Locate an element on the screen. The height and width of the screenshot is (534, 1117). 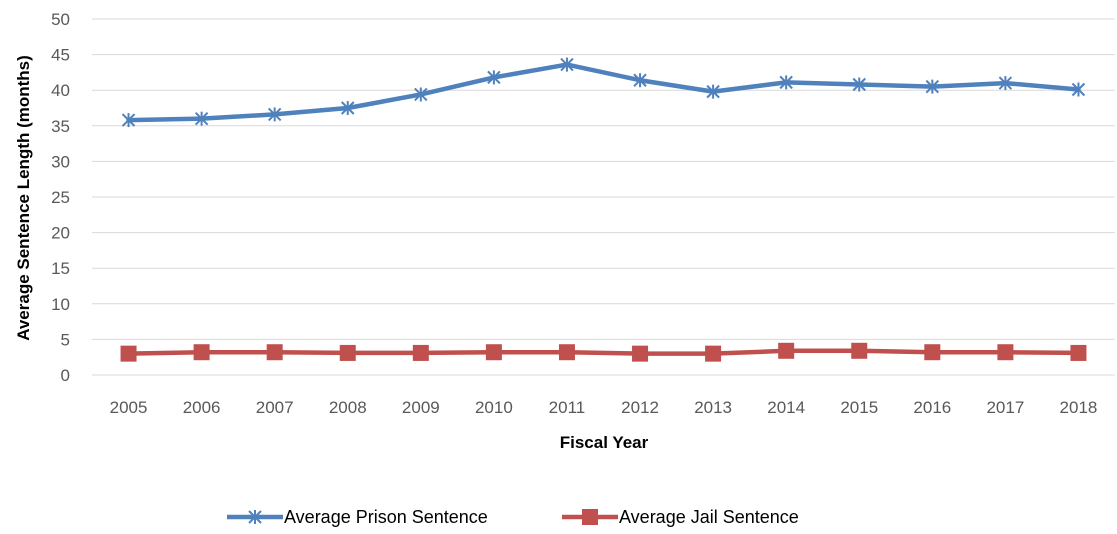
y-axis-ticks: 0 5 10 15 20 25 30 35 40 45 50 is located at coordinates (60, 197).